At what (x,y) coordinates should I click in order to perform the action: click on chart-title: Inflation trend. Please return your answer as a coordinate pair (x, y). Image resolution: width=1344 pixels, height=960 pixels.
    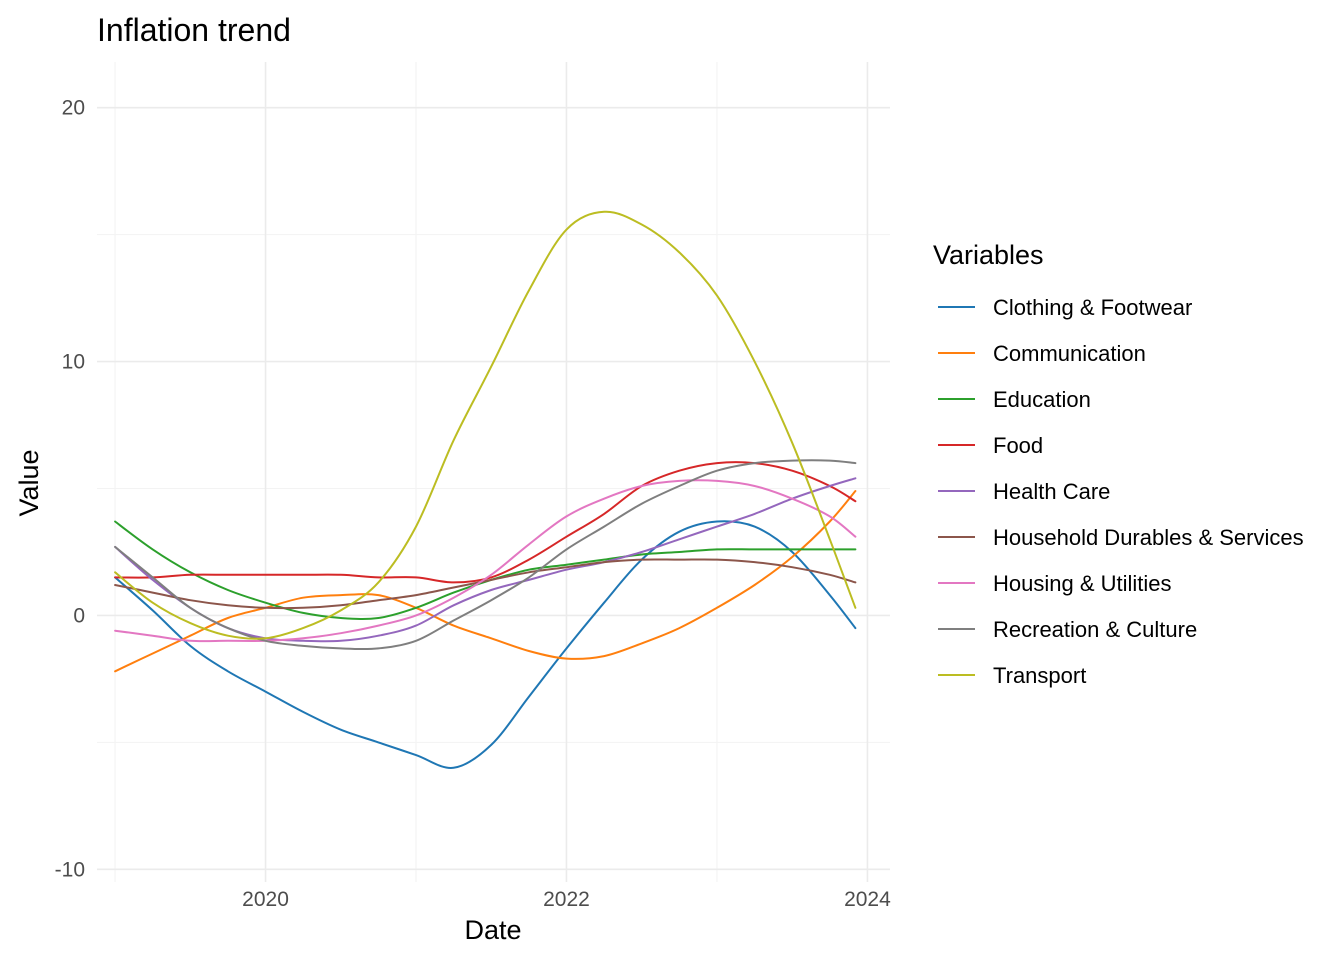
    Looking at the image, I should click on (194, 30).